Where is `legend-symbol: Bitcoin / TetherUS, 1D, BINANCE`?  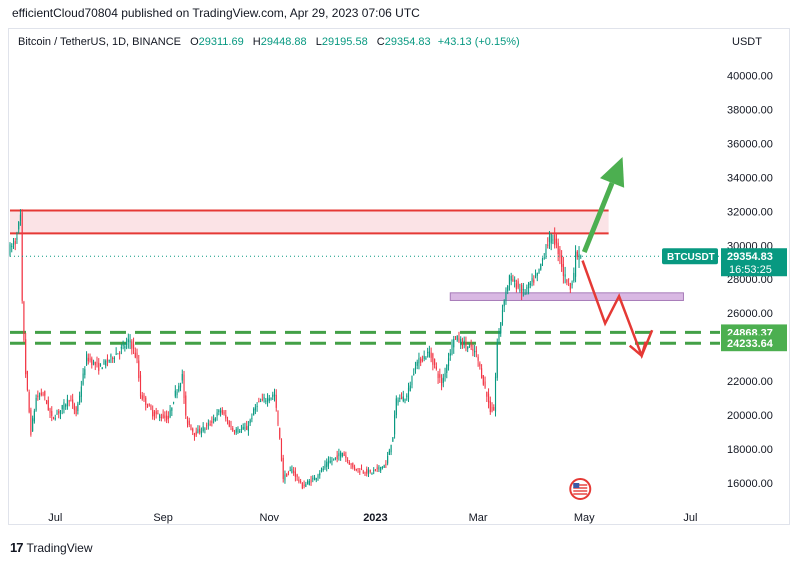
legend-symbol: Bitcoin / TetherUS, 1D, BINANCE is located at coordinates (100, 42).